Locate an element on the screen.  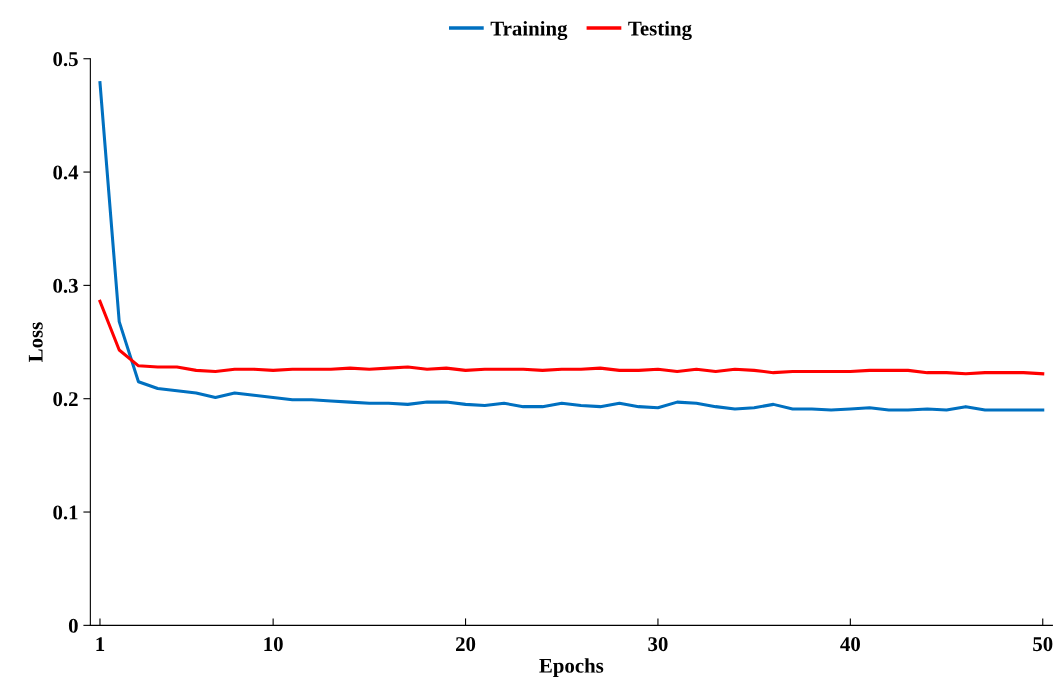
y-axis-title: Loss is located at coordinates (35, 342).